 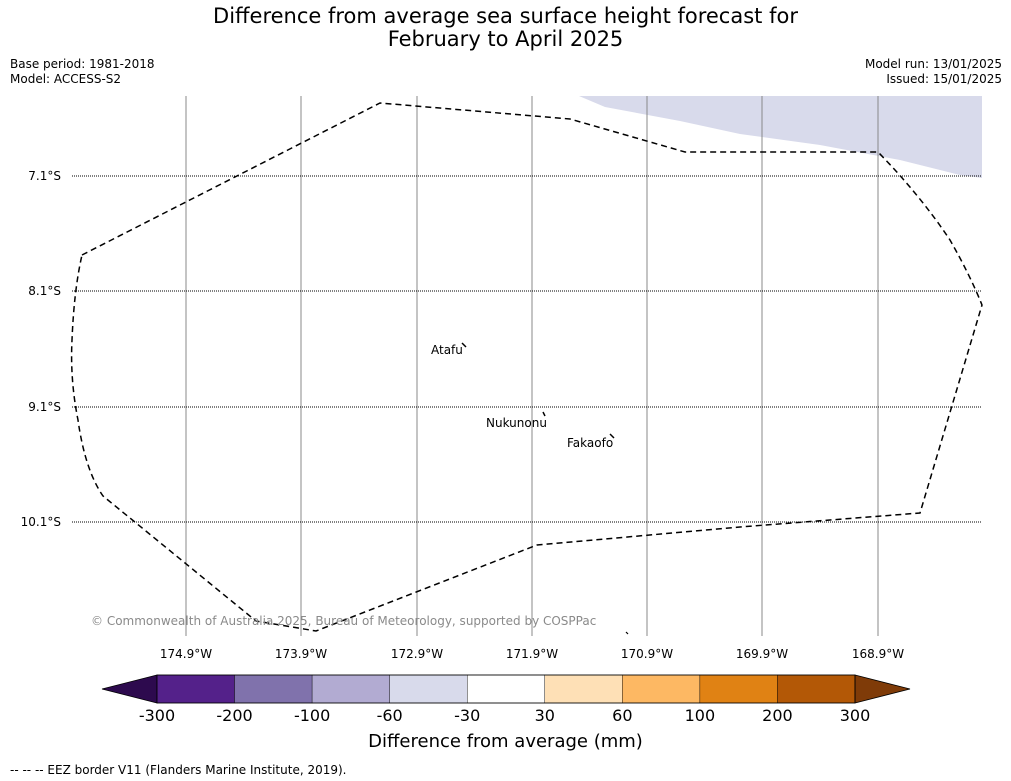 I want to click on atafu-atoll-shape, so click(x=464, y=345).